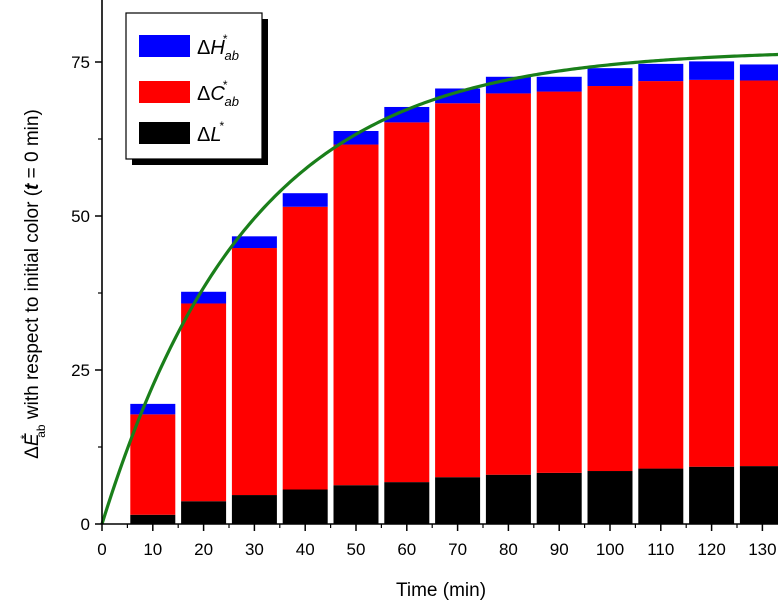  I want to click on y-axis-title-symbol: E, so click(32, 439).